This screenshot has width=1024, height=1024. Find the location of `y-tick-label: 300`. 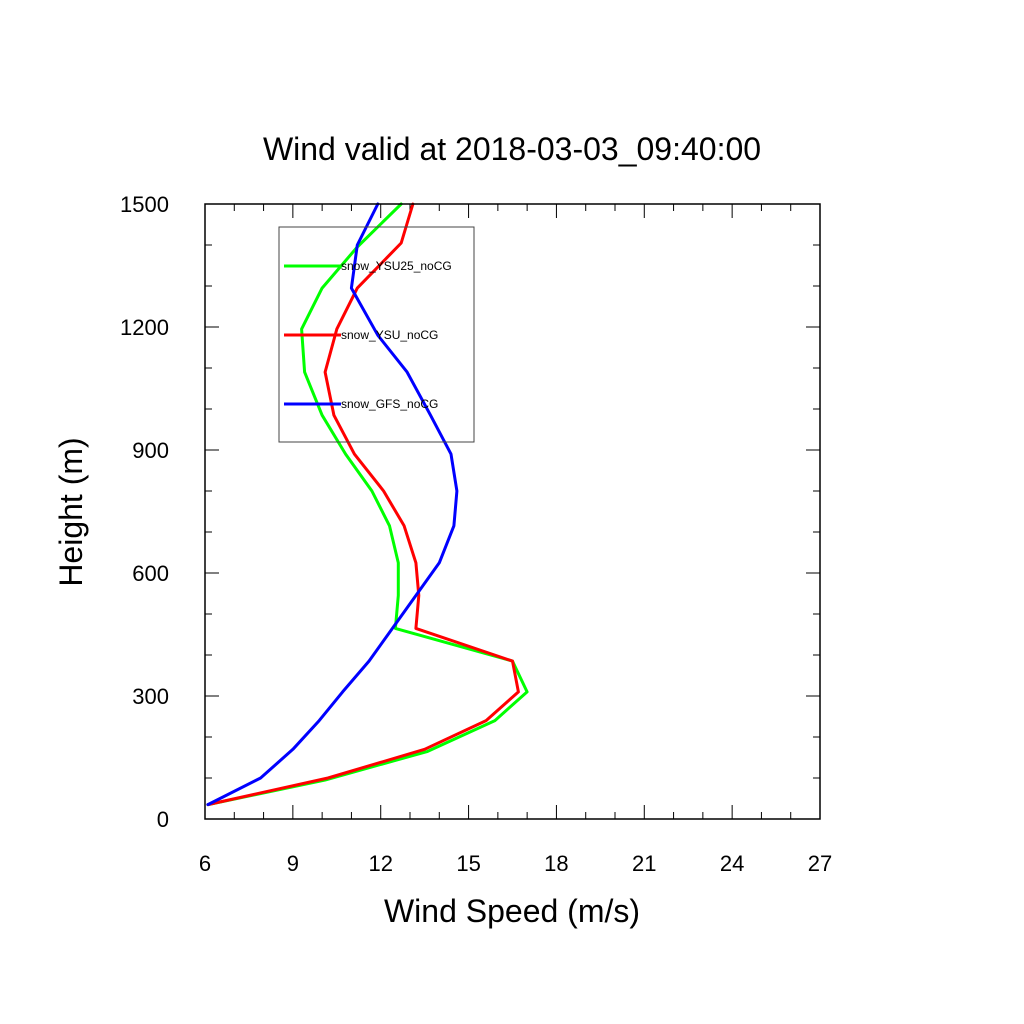

y-tick-label: 300 is located at coordinates (150, 696).